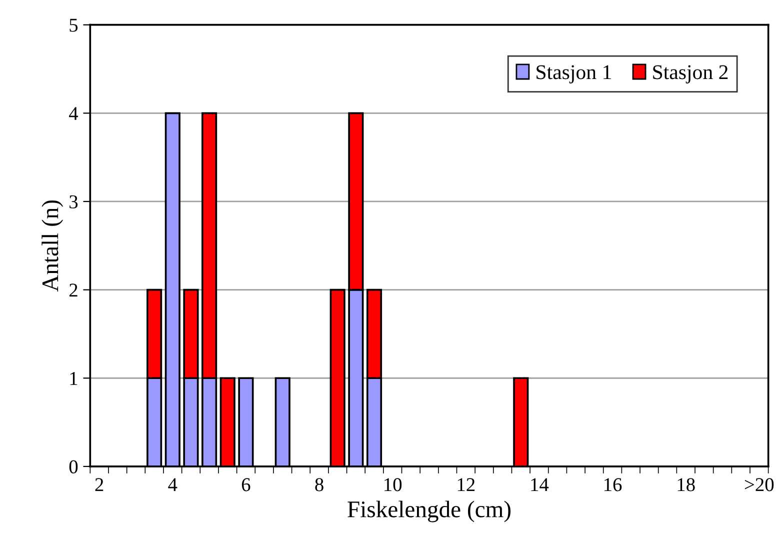 The height and width of the screenshot is (552, 784). I want to click on x-tick-label: 4, so click(173, 485).